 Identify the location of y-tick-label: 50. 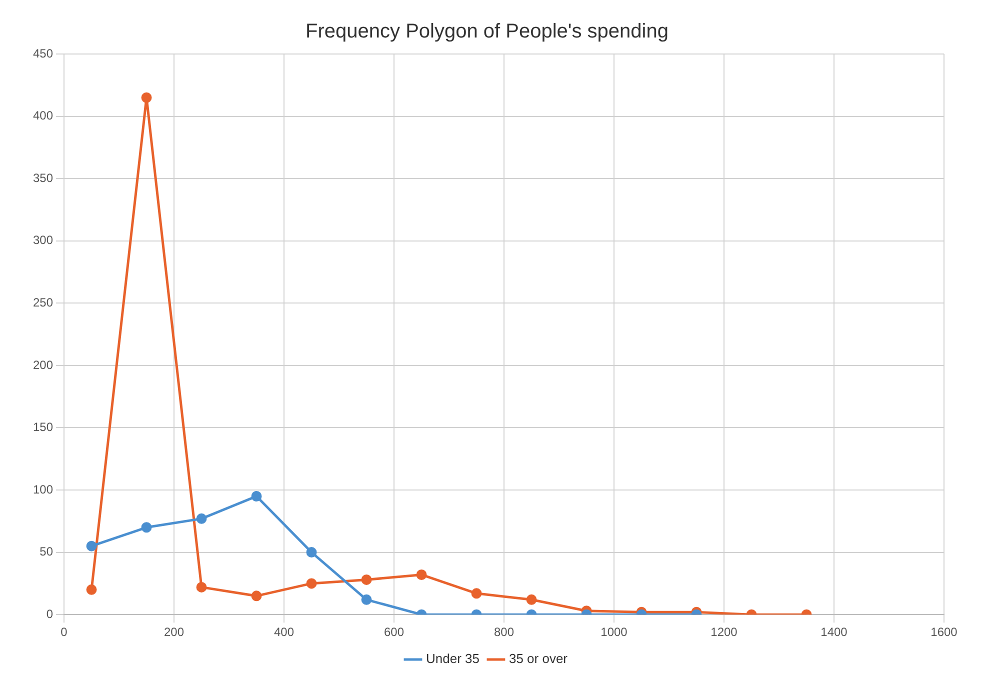
(47, 551).